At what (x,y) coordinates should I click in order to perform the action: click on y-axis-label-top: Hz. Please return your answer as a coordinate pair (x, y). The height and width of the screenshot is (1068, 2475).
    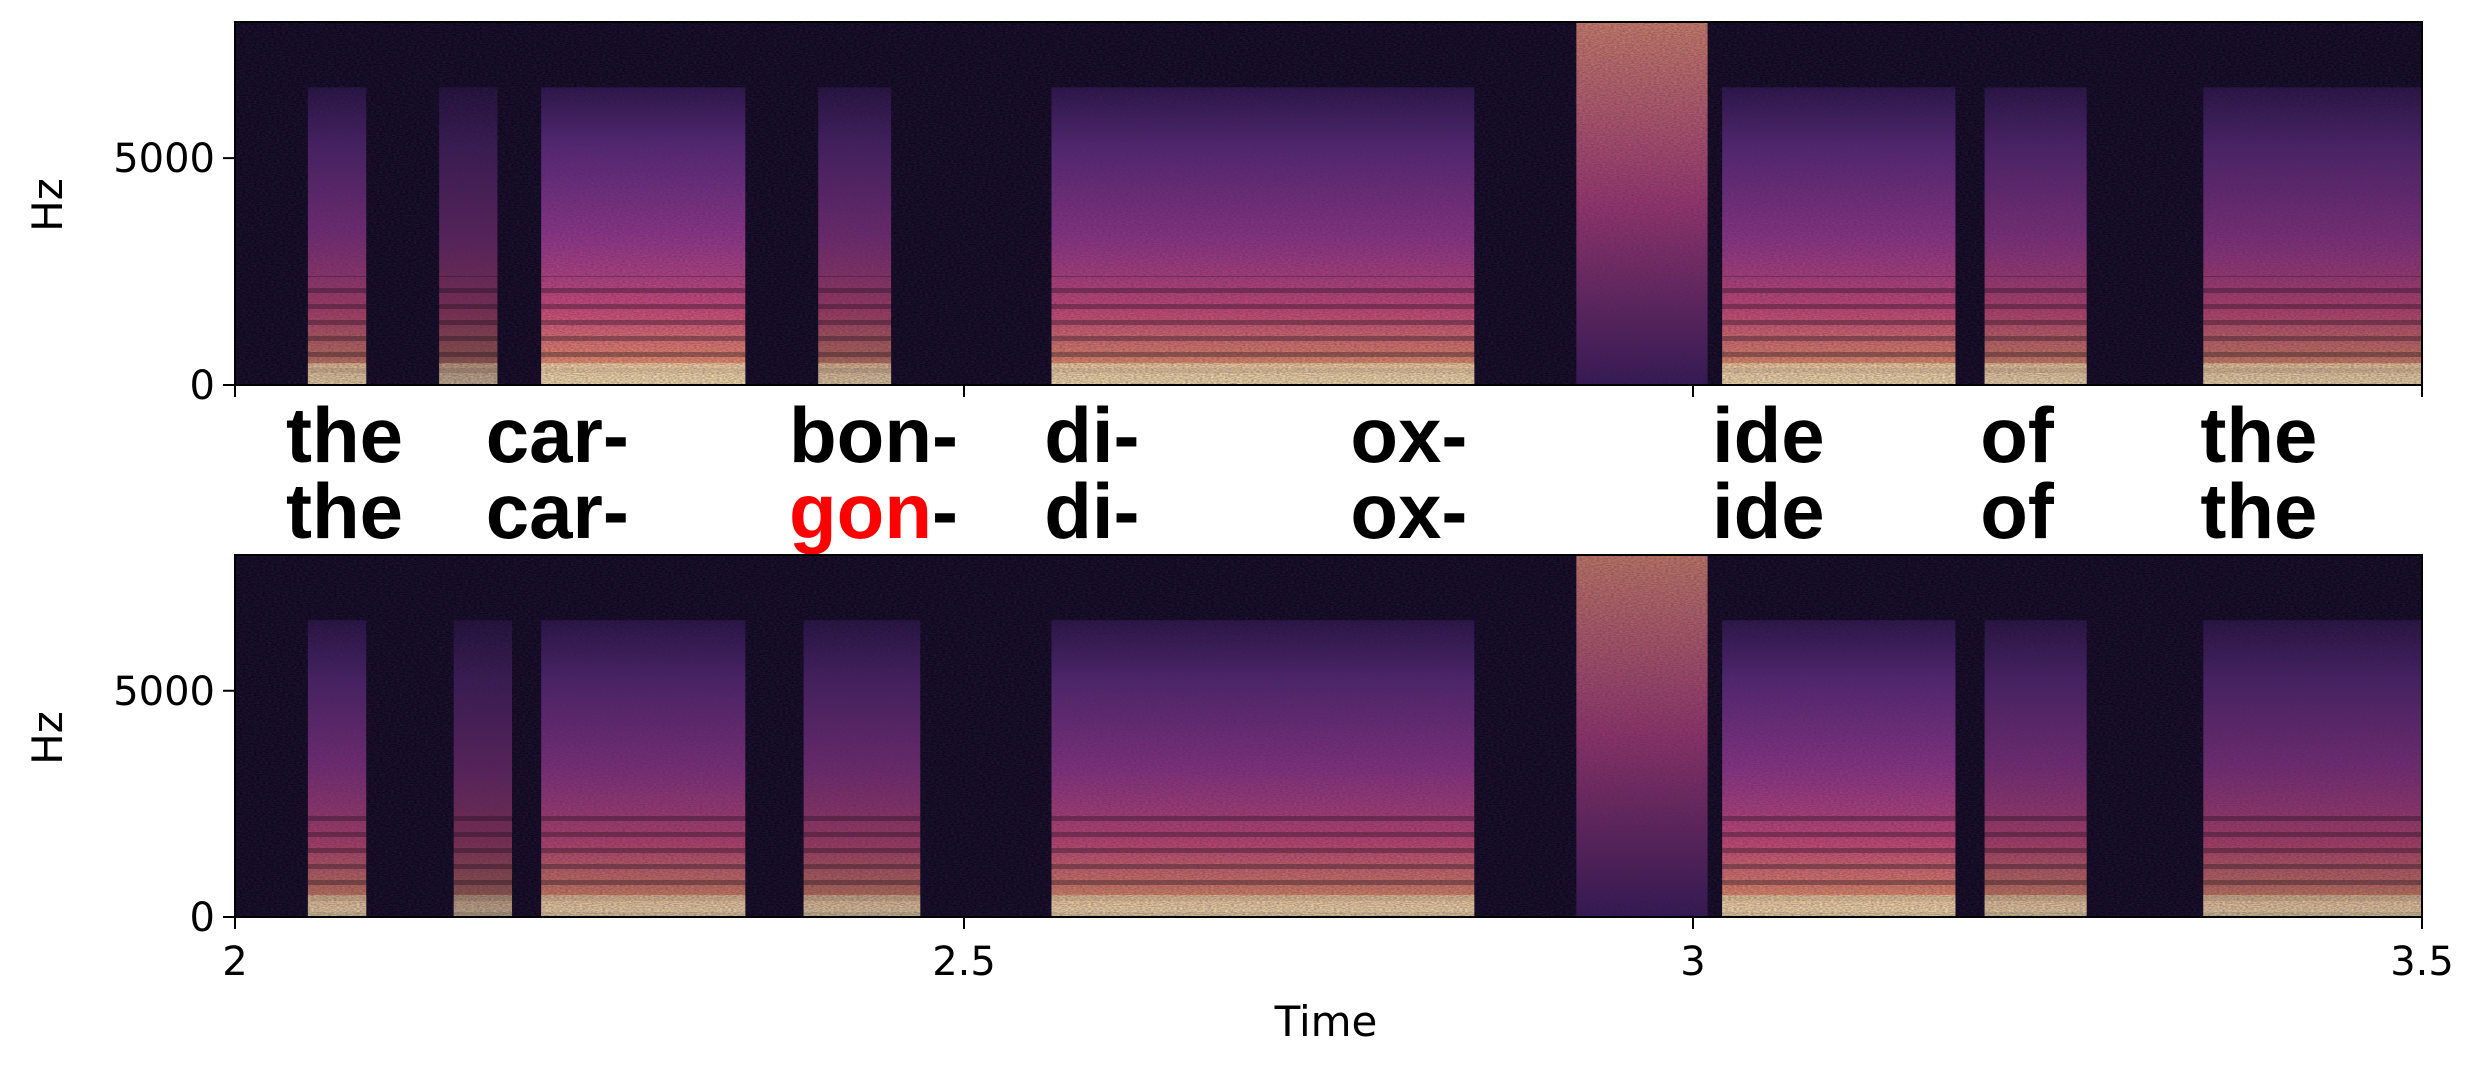
    Looking at the image, I should click on (47, 205).